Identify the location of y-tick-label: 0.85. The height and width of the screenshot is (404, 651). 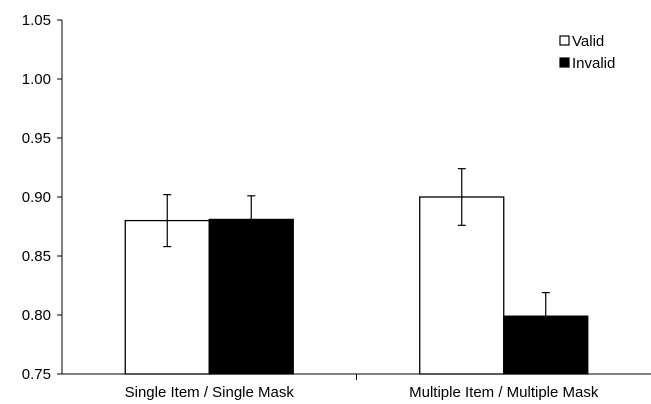
(36, 256).